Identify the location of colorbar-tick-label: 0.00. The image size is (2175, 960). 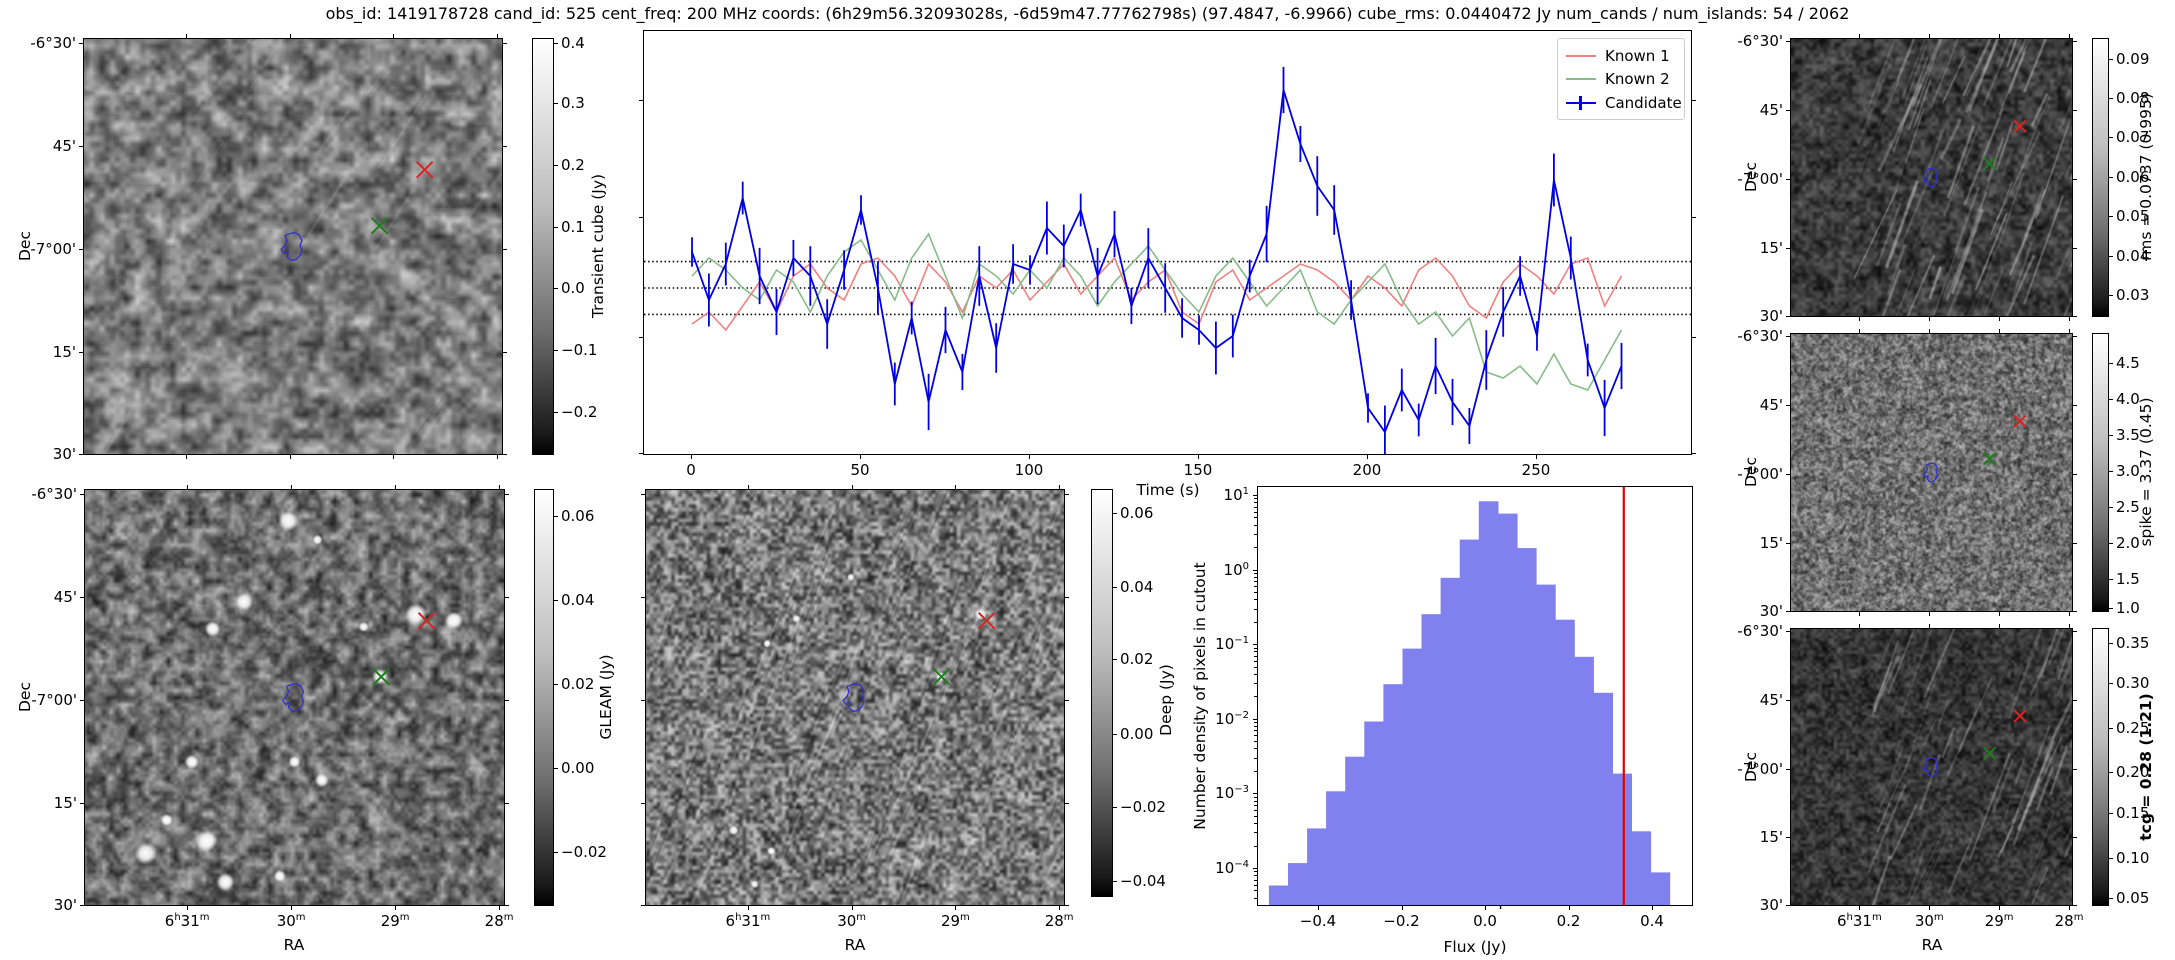
(578, 767).